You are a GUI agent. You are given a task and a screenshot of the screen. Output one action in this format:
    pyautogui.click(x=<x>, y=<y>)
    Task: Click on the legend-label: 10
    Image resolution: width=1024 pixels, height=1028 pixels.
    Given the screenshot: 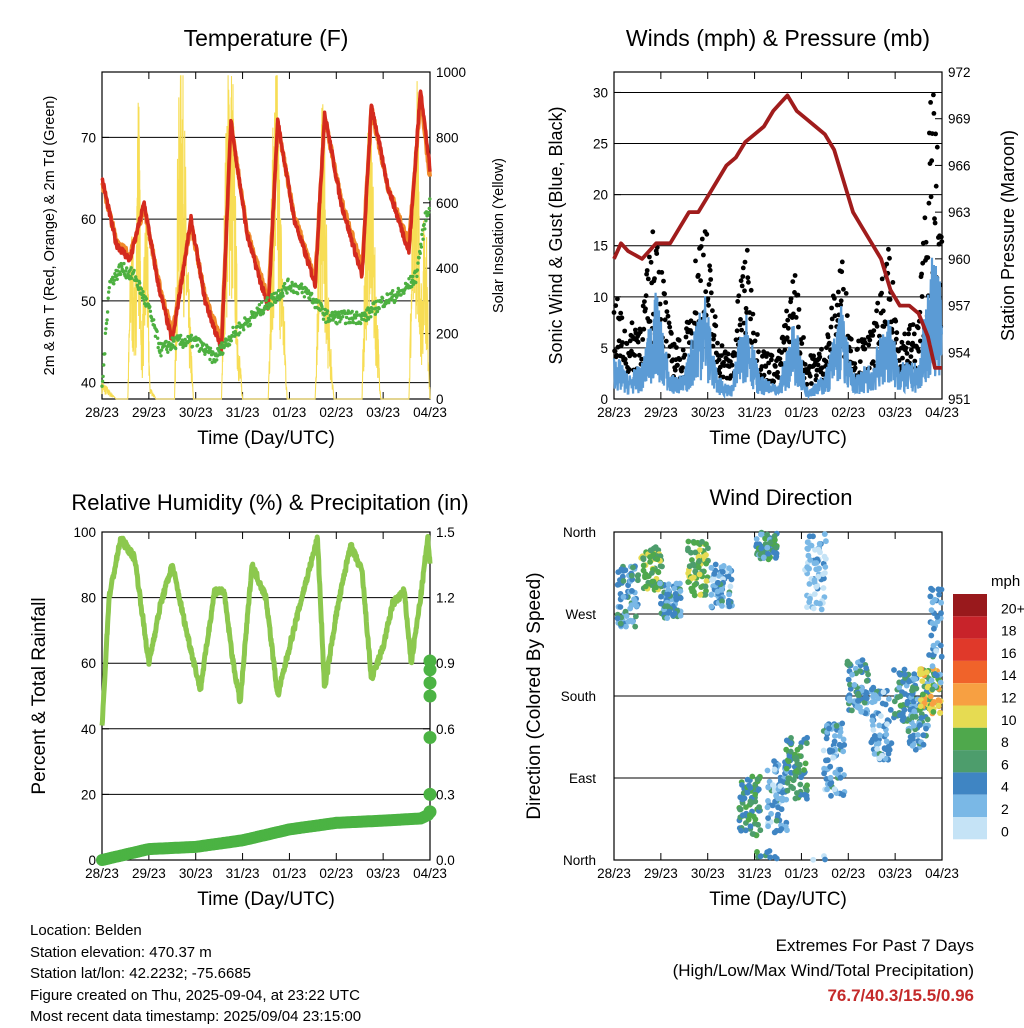 What is the action you would take?
    pyautogui.click(x=1009, y=720)
    